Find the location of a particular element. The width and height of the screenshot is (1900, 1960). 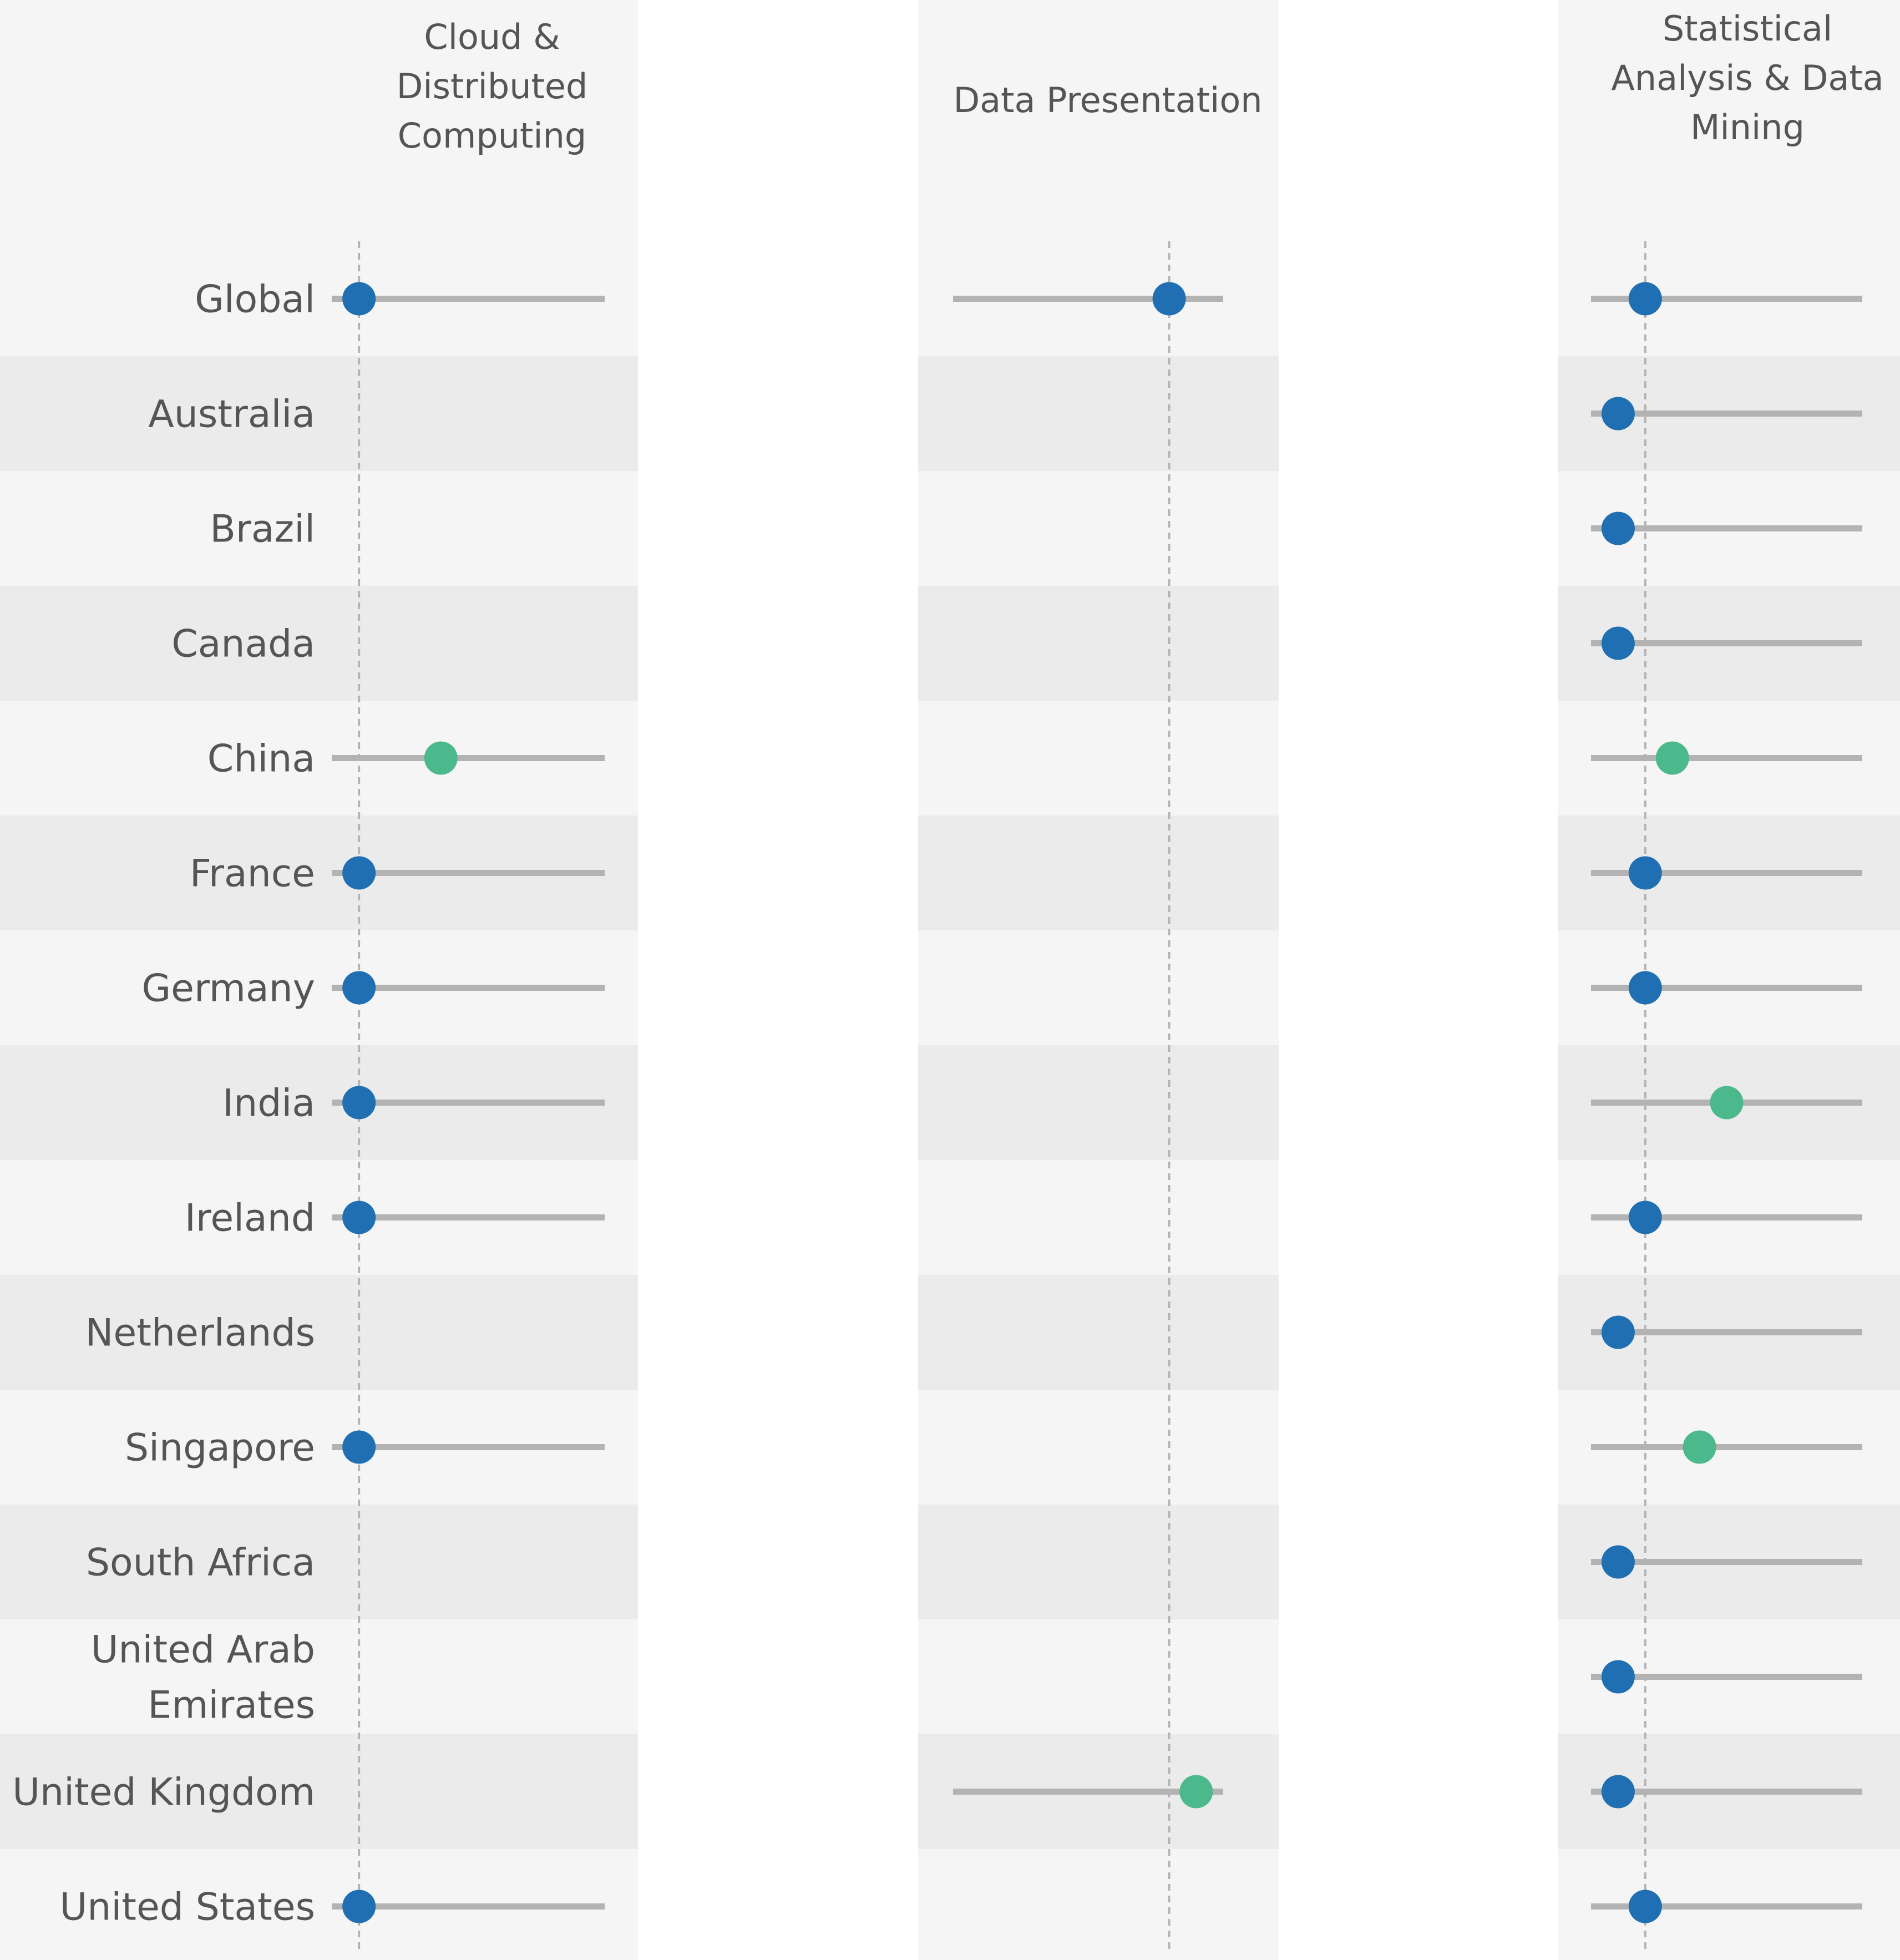

country-label: Germany is located at coordinates (228, 989).